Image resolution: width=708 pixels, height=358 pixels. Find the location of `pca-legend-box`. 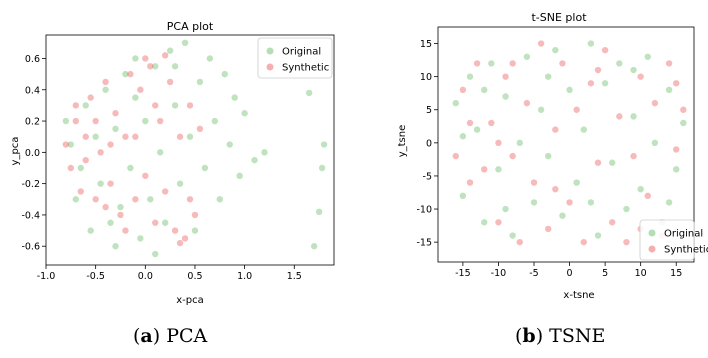

pca-legend-box is located at coordinates (295, 58).